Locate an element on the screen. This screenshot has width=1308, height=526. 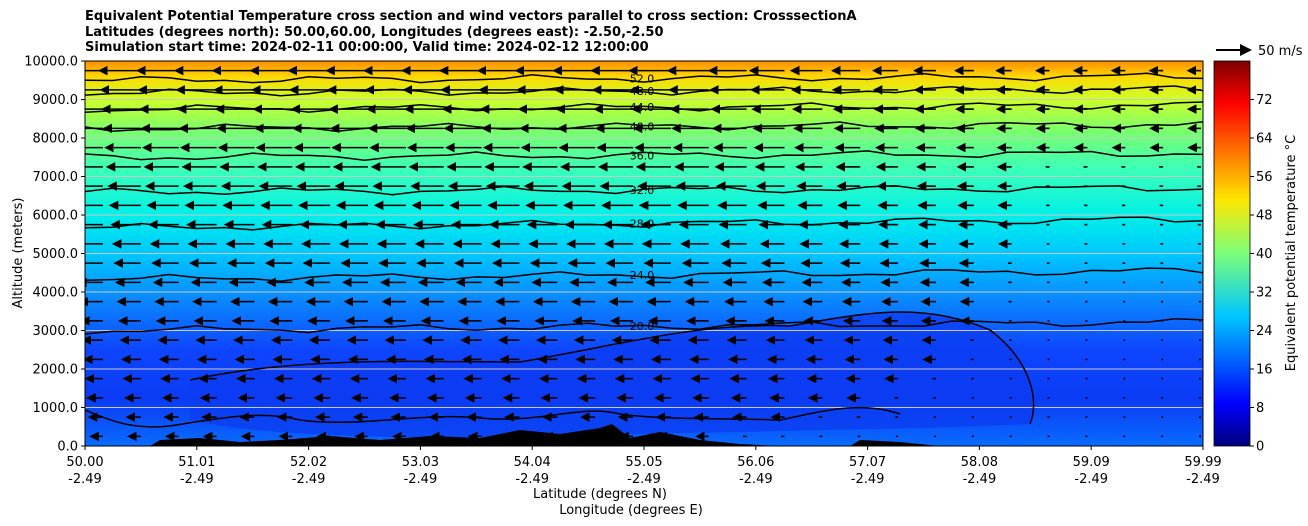
contour-label: 40.0 is located at coordinates (642, 126).